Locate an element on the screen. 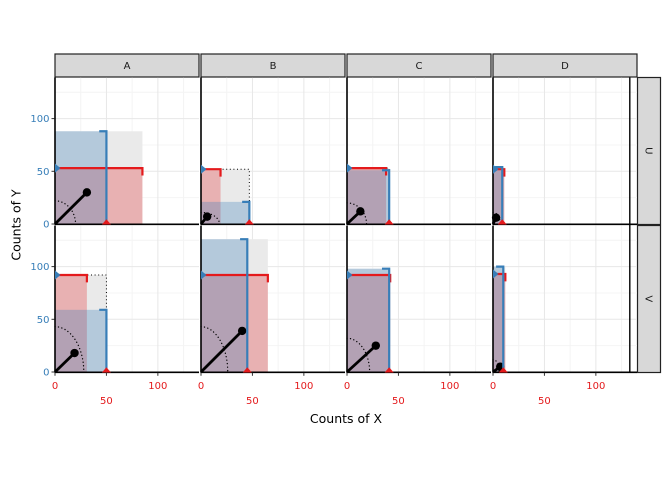  facet-strip-D: D is located at coordinates (565, 65).